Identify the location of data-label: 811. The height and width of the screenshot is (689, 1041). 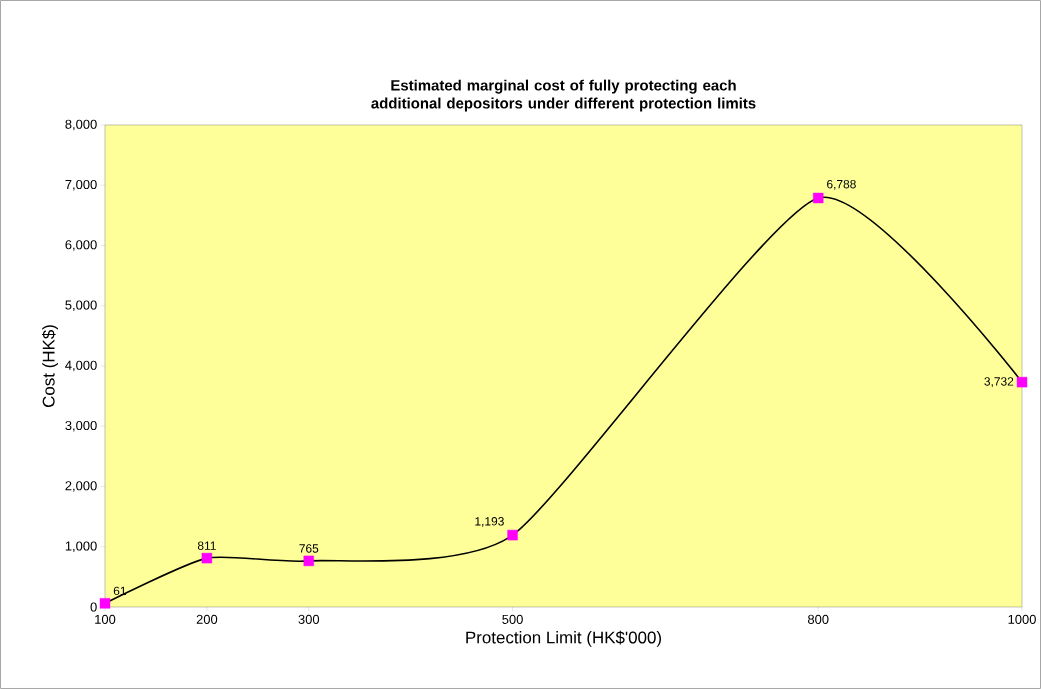
(206, 545).